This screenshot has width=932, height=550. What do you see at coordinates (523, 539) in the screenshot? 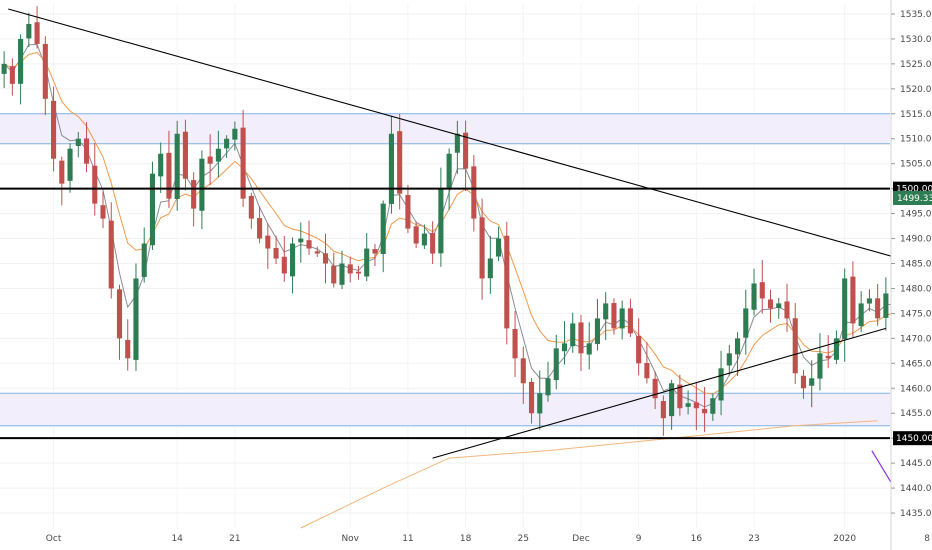
I see `x-tick-label: 25` at bounding box center [523, 539].